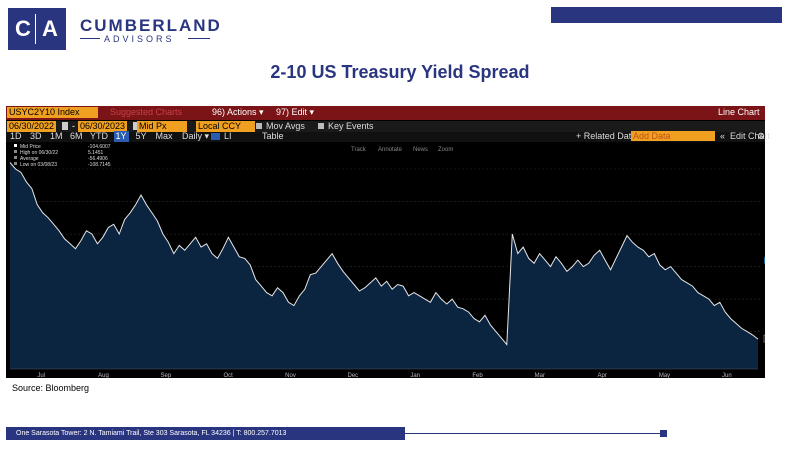 The height and width of the screenshot is (450, 800). What do you see at coordinates (32, 126) in the screenshot?
I see `start-date-field: 06/30/2022` at bounding box center [32, 126].